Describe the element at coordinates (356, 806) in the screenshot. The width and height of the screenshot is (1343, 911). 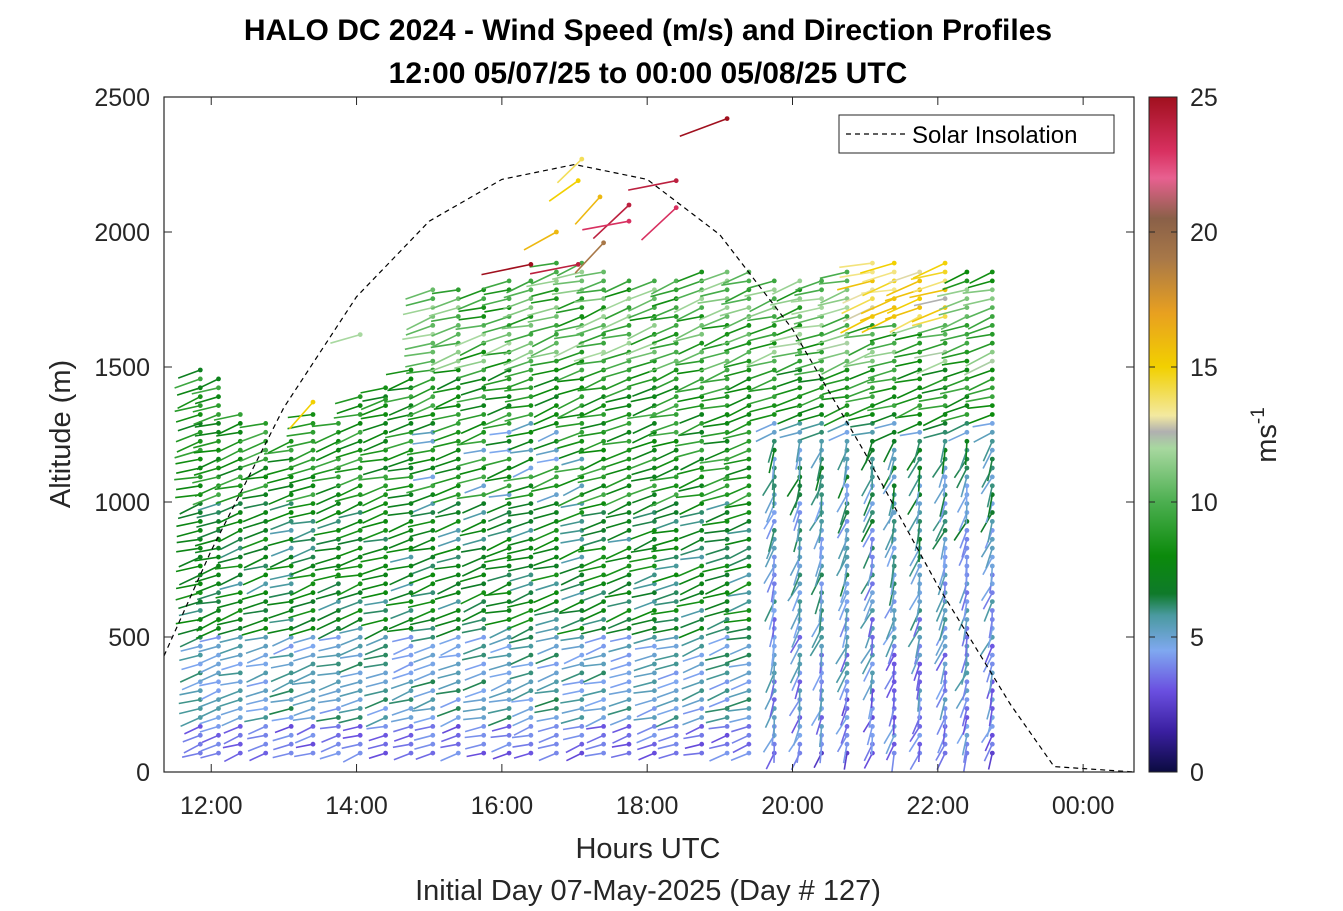
I see `x-tick-label: 14:00` at that location.